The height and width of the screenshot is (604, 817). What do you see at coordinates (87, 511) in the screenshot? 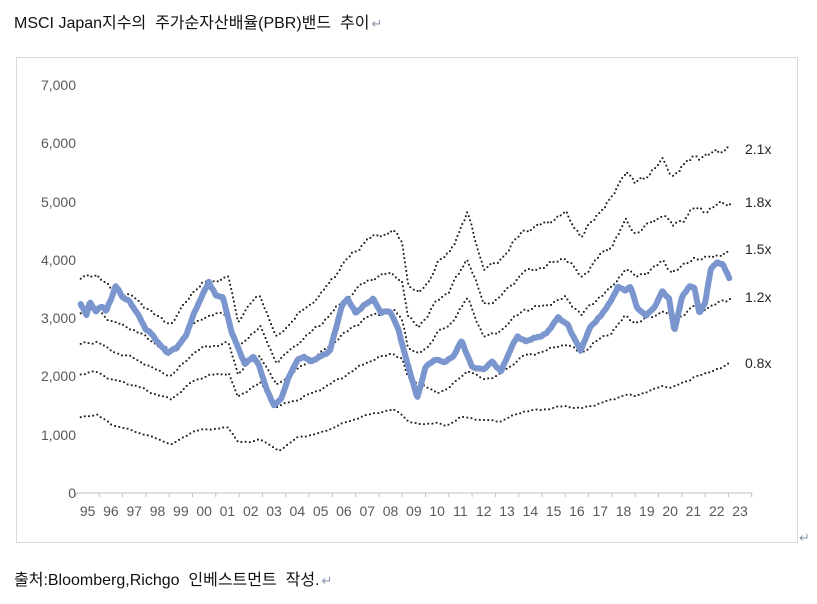
I see `x-axis-label: 95` at bounding box center [87, 511].